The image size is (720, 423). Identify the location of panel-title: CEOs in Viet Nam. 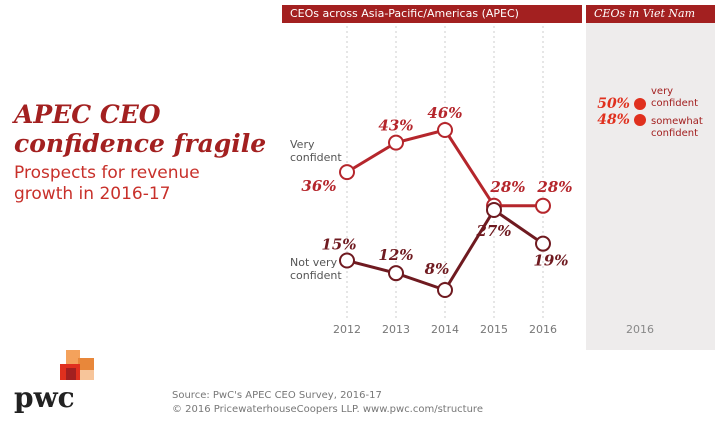
(644, 13).